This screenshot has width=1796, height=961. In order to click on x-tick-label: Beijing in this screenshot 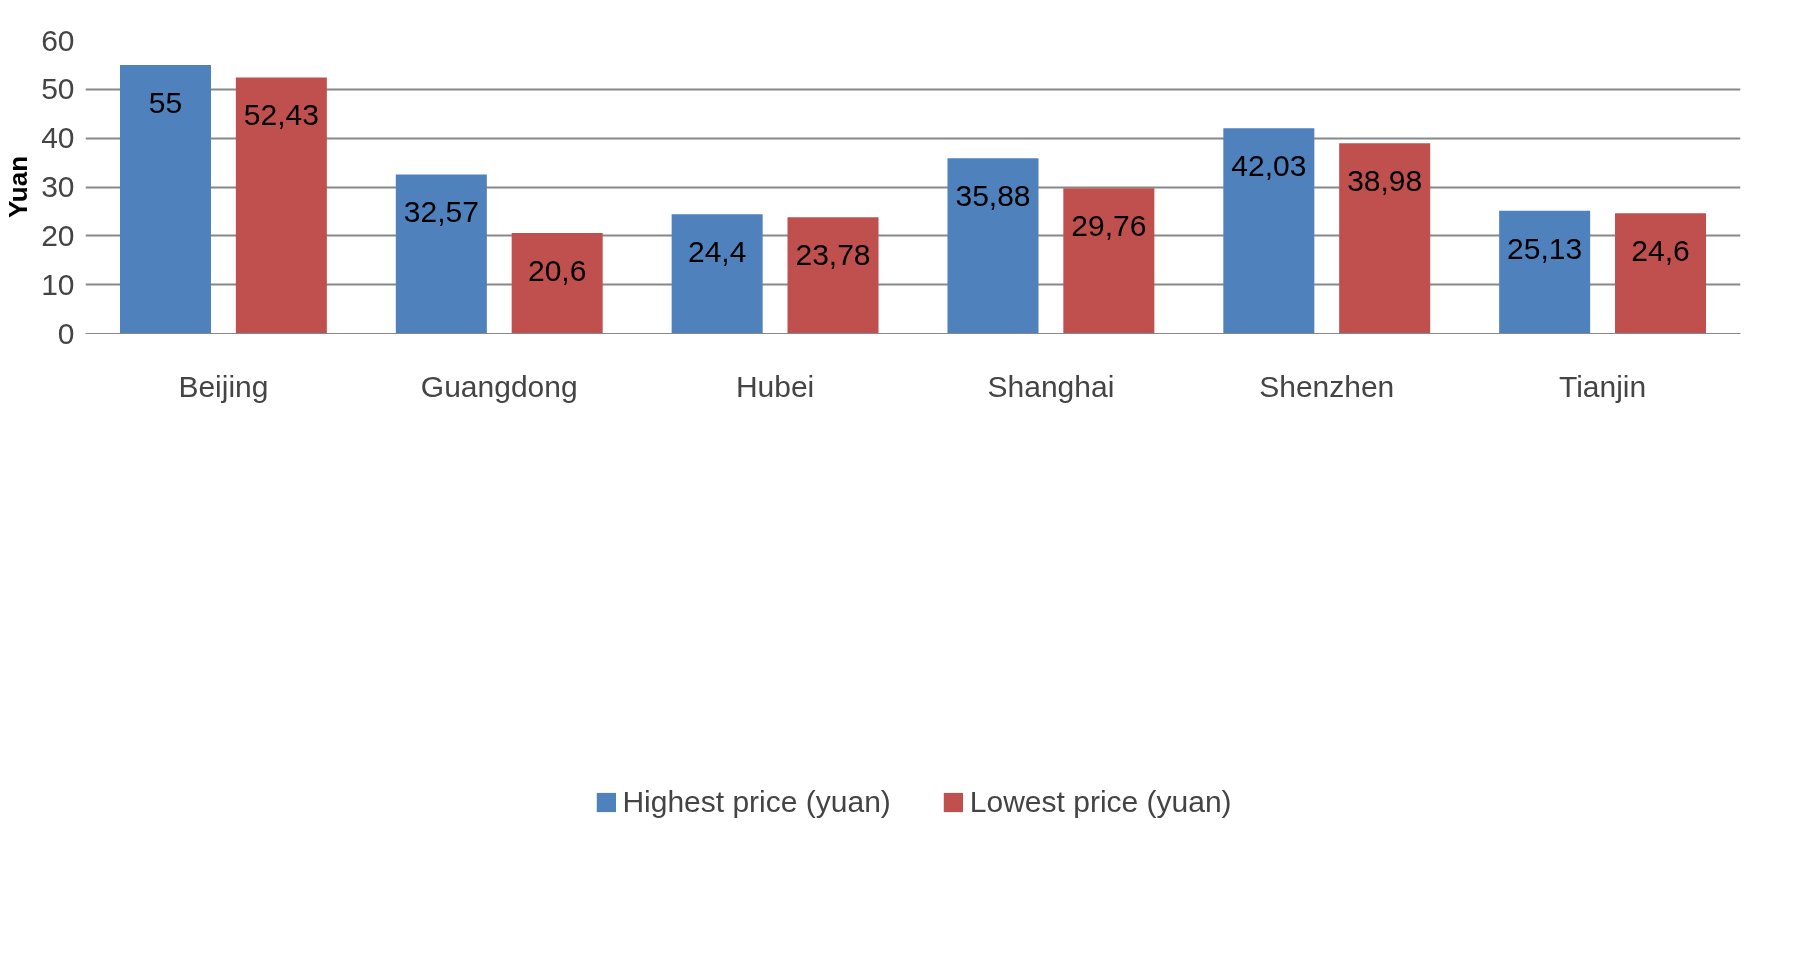, I will do `click(223, 386)`.